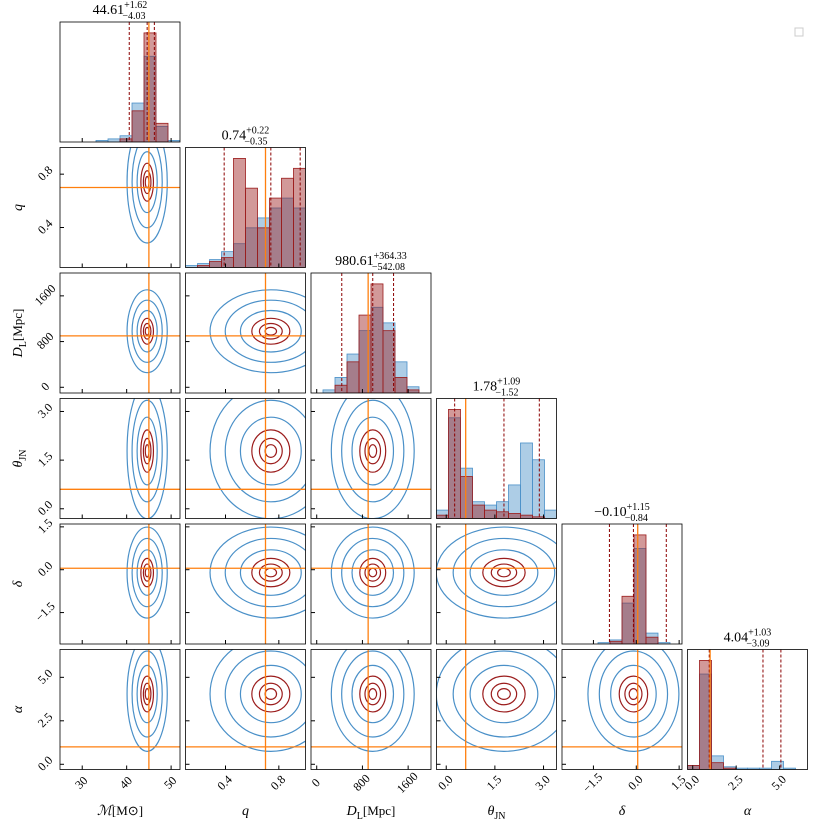 The height and width of the screenshot is (835, 830). What do you see at coordinates (45, 173) in the screenshot?
I see `y-tick-label: 0.8` at bounding box center [45, 173].